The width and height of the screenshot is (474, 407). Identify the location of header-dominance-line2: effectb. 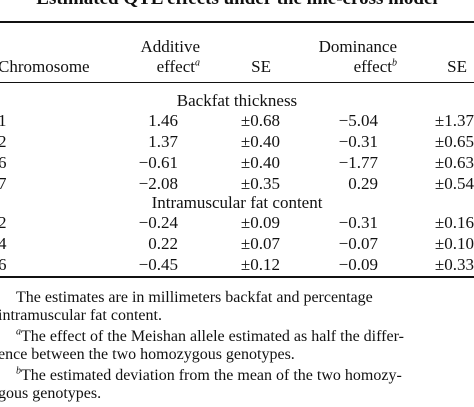
(375, 66).